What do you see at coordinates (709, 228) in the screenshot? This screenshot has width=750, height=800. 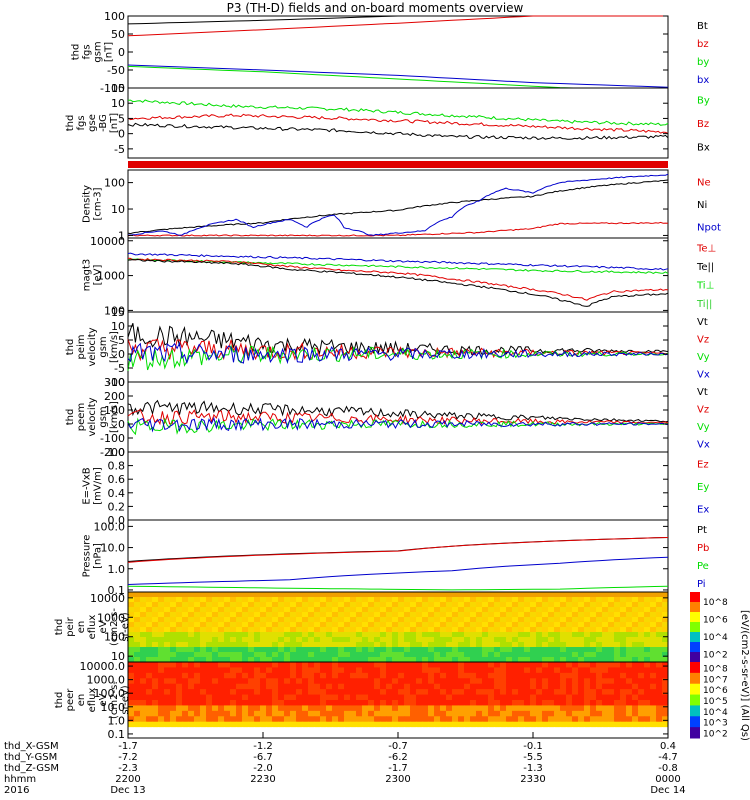 I see `legend-Npot: Npot` at bounding box center [709, 228].